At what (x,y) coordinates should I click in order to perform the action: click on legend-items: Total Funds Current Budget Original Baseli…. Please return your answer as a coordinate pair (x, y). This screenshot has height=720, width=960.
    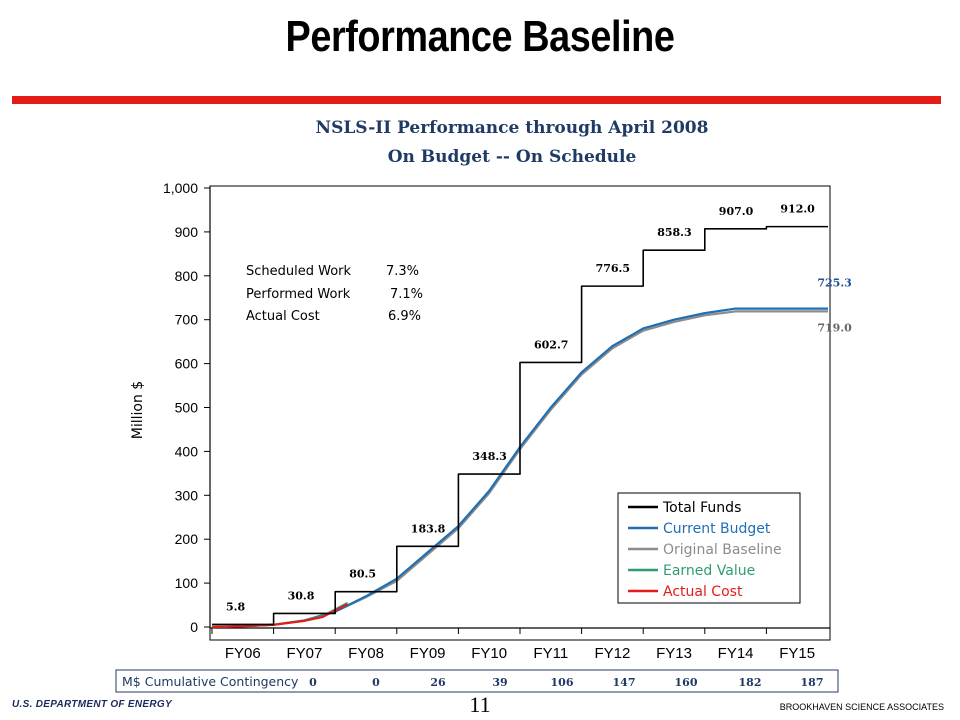
    Looking at the image, I should click on (705, 550).